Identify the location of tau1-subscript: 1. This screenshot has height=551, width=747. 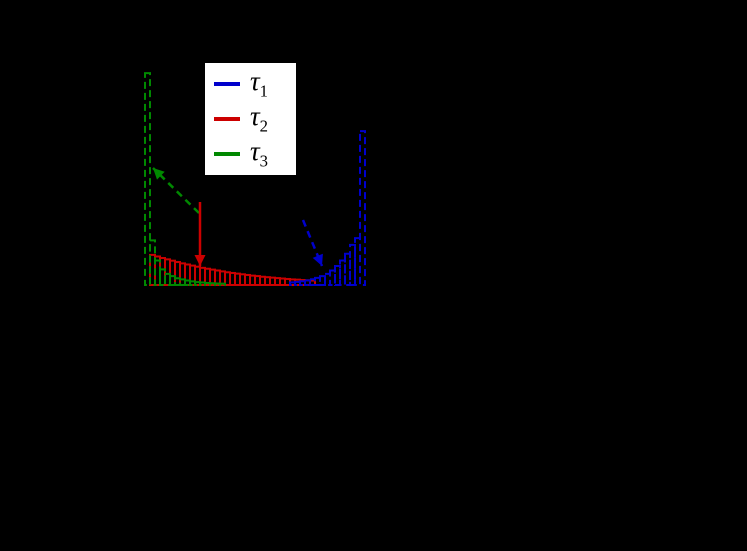
(264, 91).